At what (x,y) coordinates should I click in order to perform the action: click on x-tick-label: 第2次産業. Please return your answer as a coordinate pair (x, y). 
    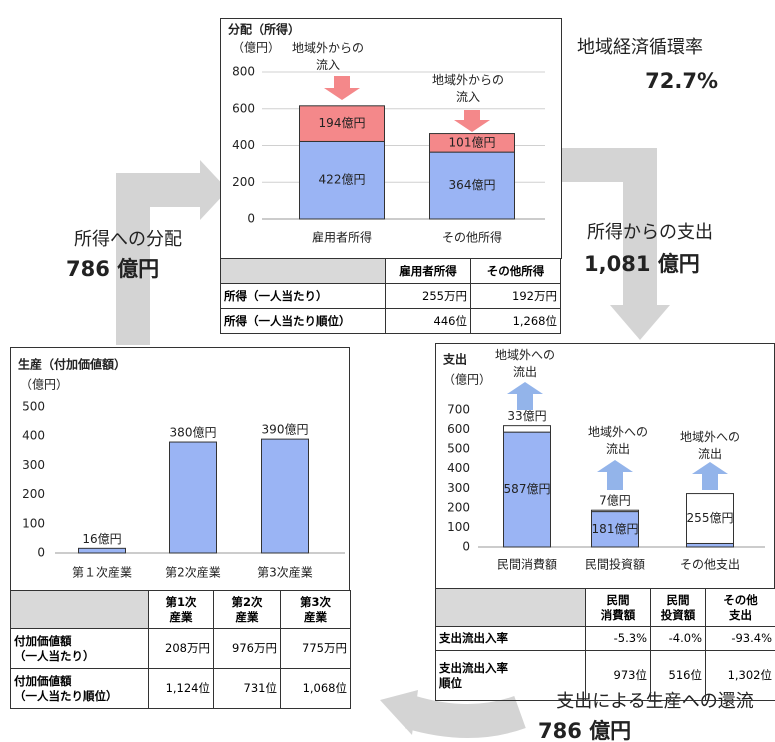
    Looking at the image, I should click on (193, 572).